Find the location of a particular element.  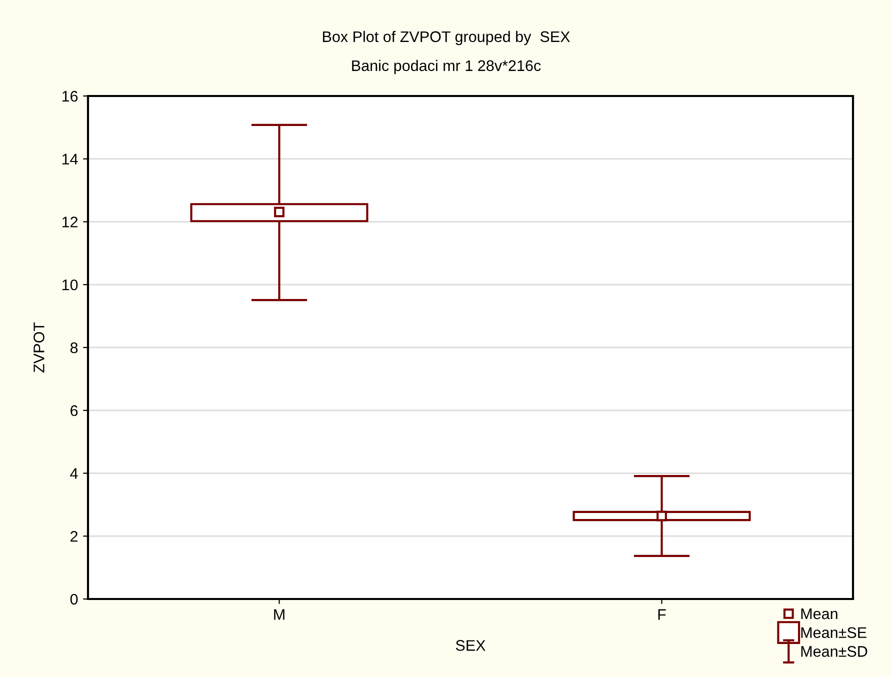

y-tick-label: 2 is located at coordinates (74, 536).